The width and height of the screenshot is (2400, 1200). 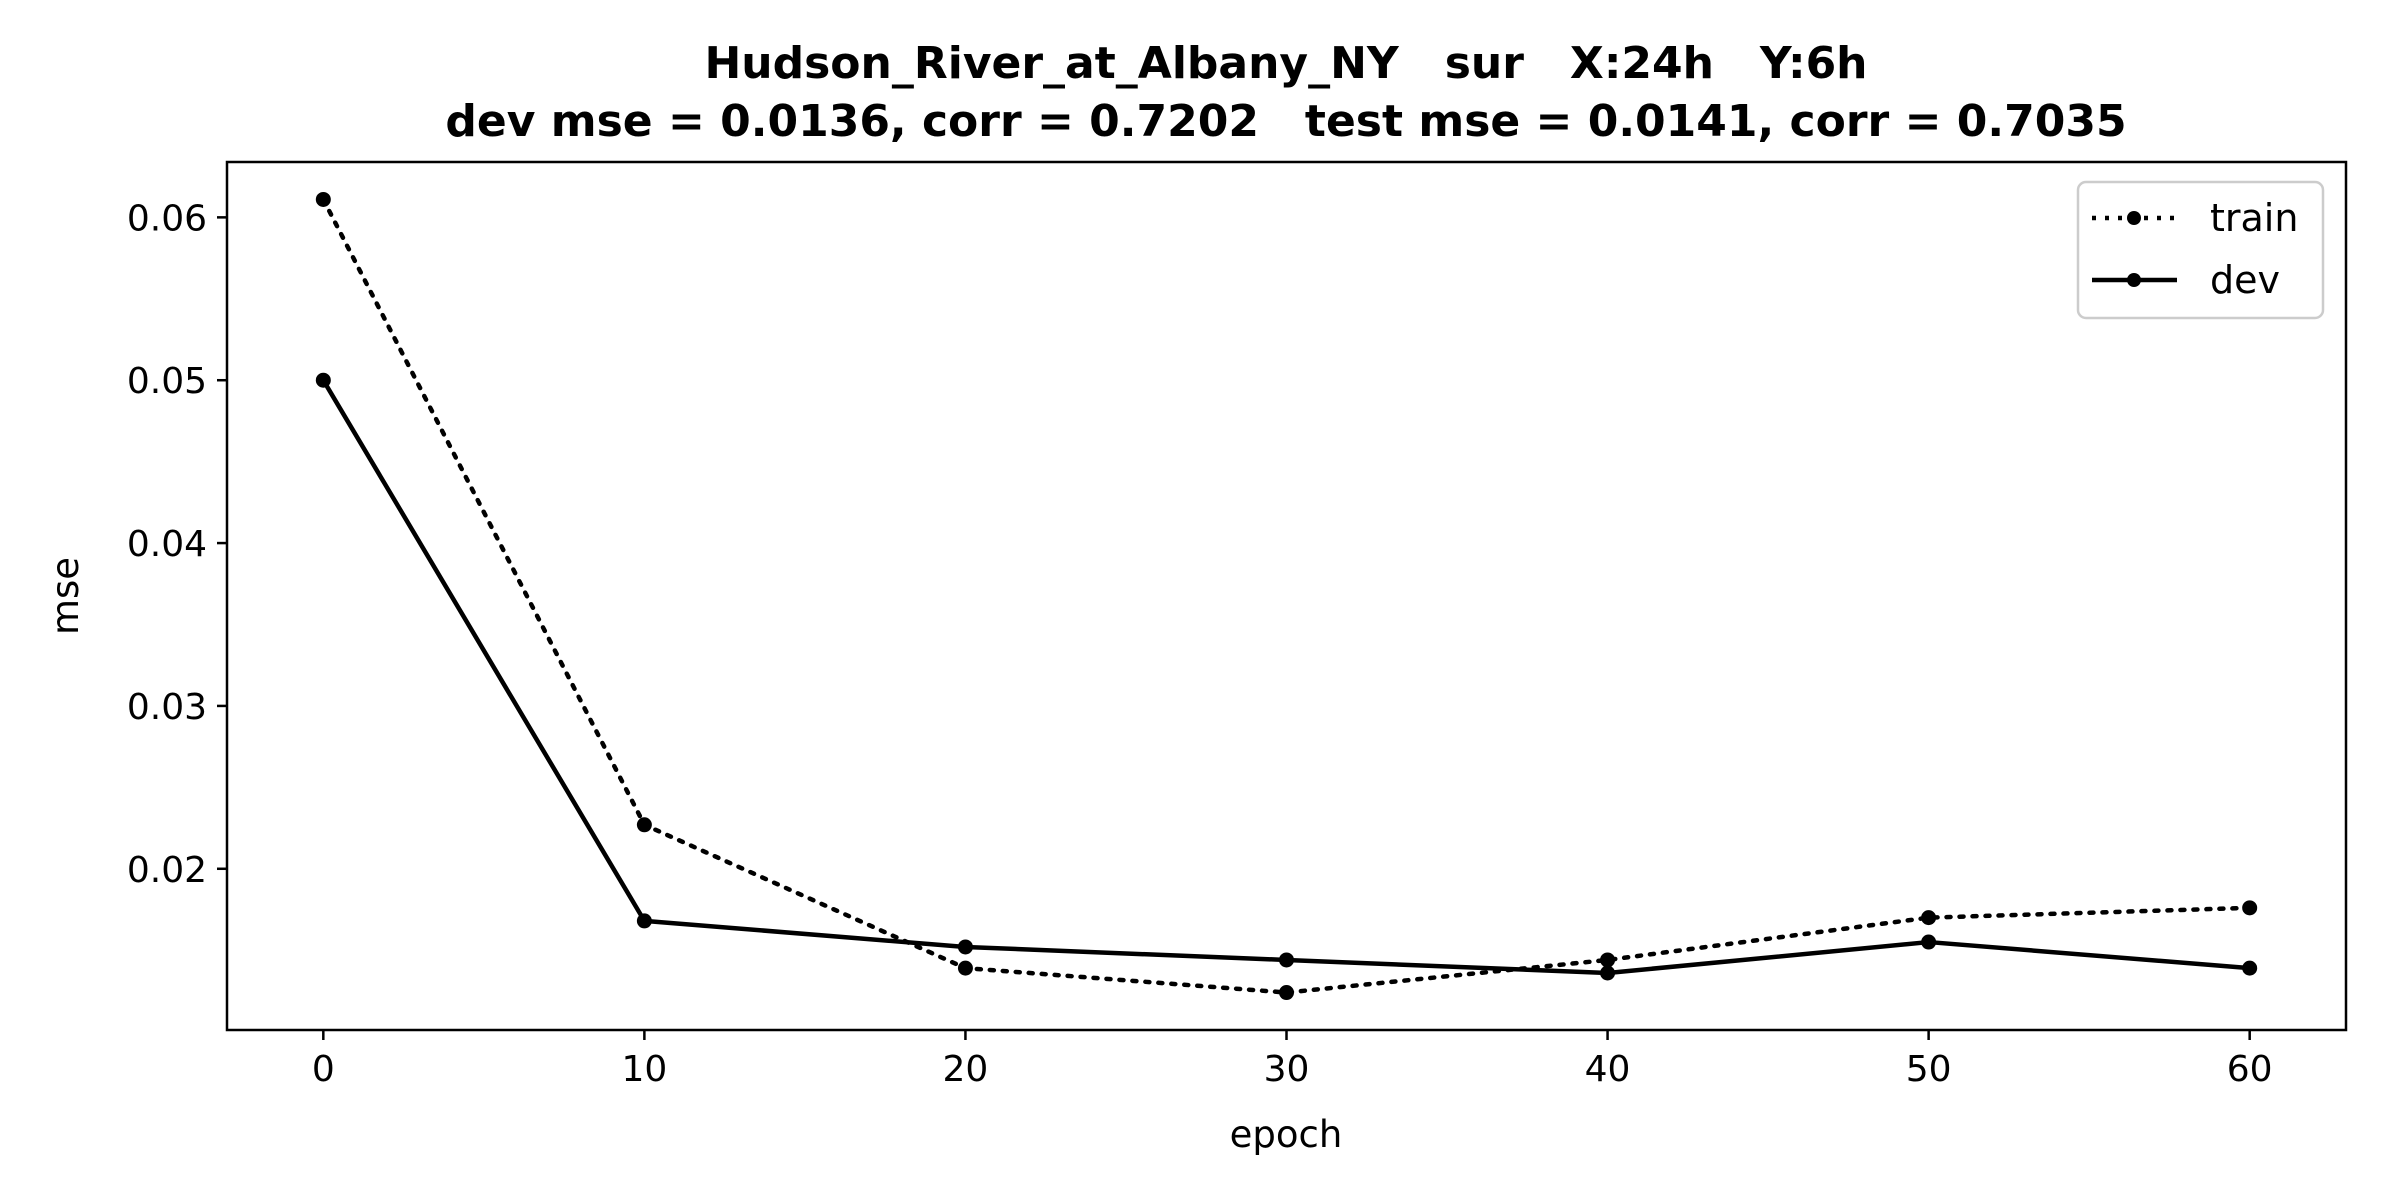 I want to click on x-tick-label: 40, so click(x=1608, y=1069).